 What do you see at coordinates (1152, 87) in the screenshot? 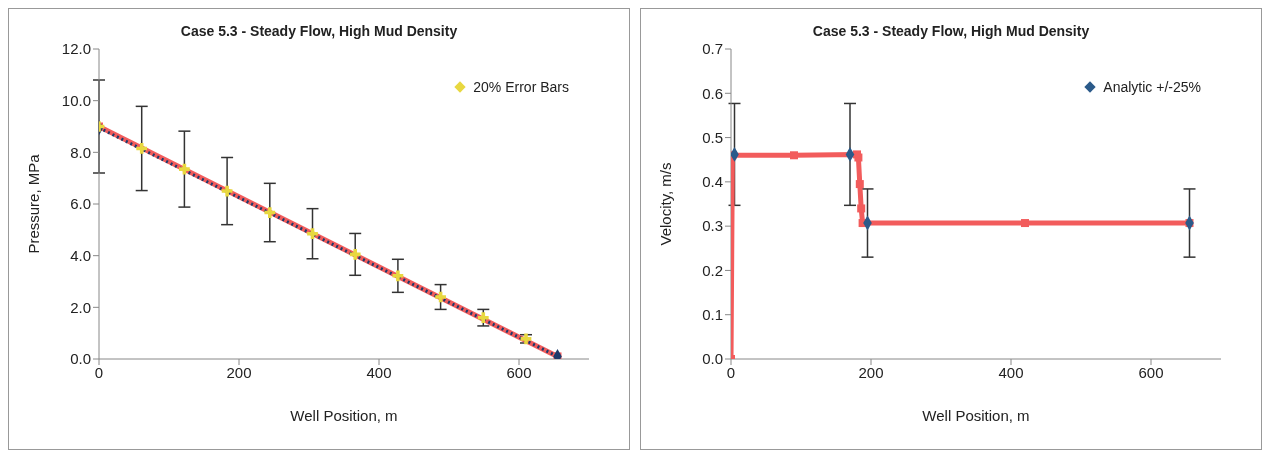
I see `legend-label: Analytic +/-25%` at bounding box center [1152, 87].